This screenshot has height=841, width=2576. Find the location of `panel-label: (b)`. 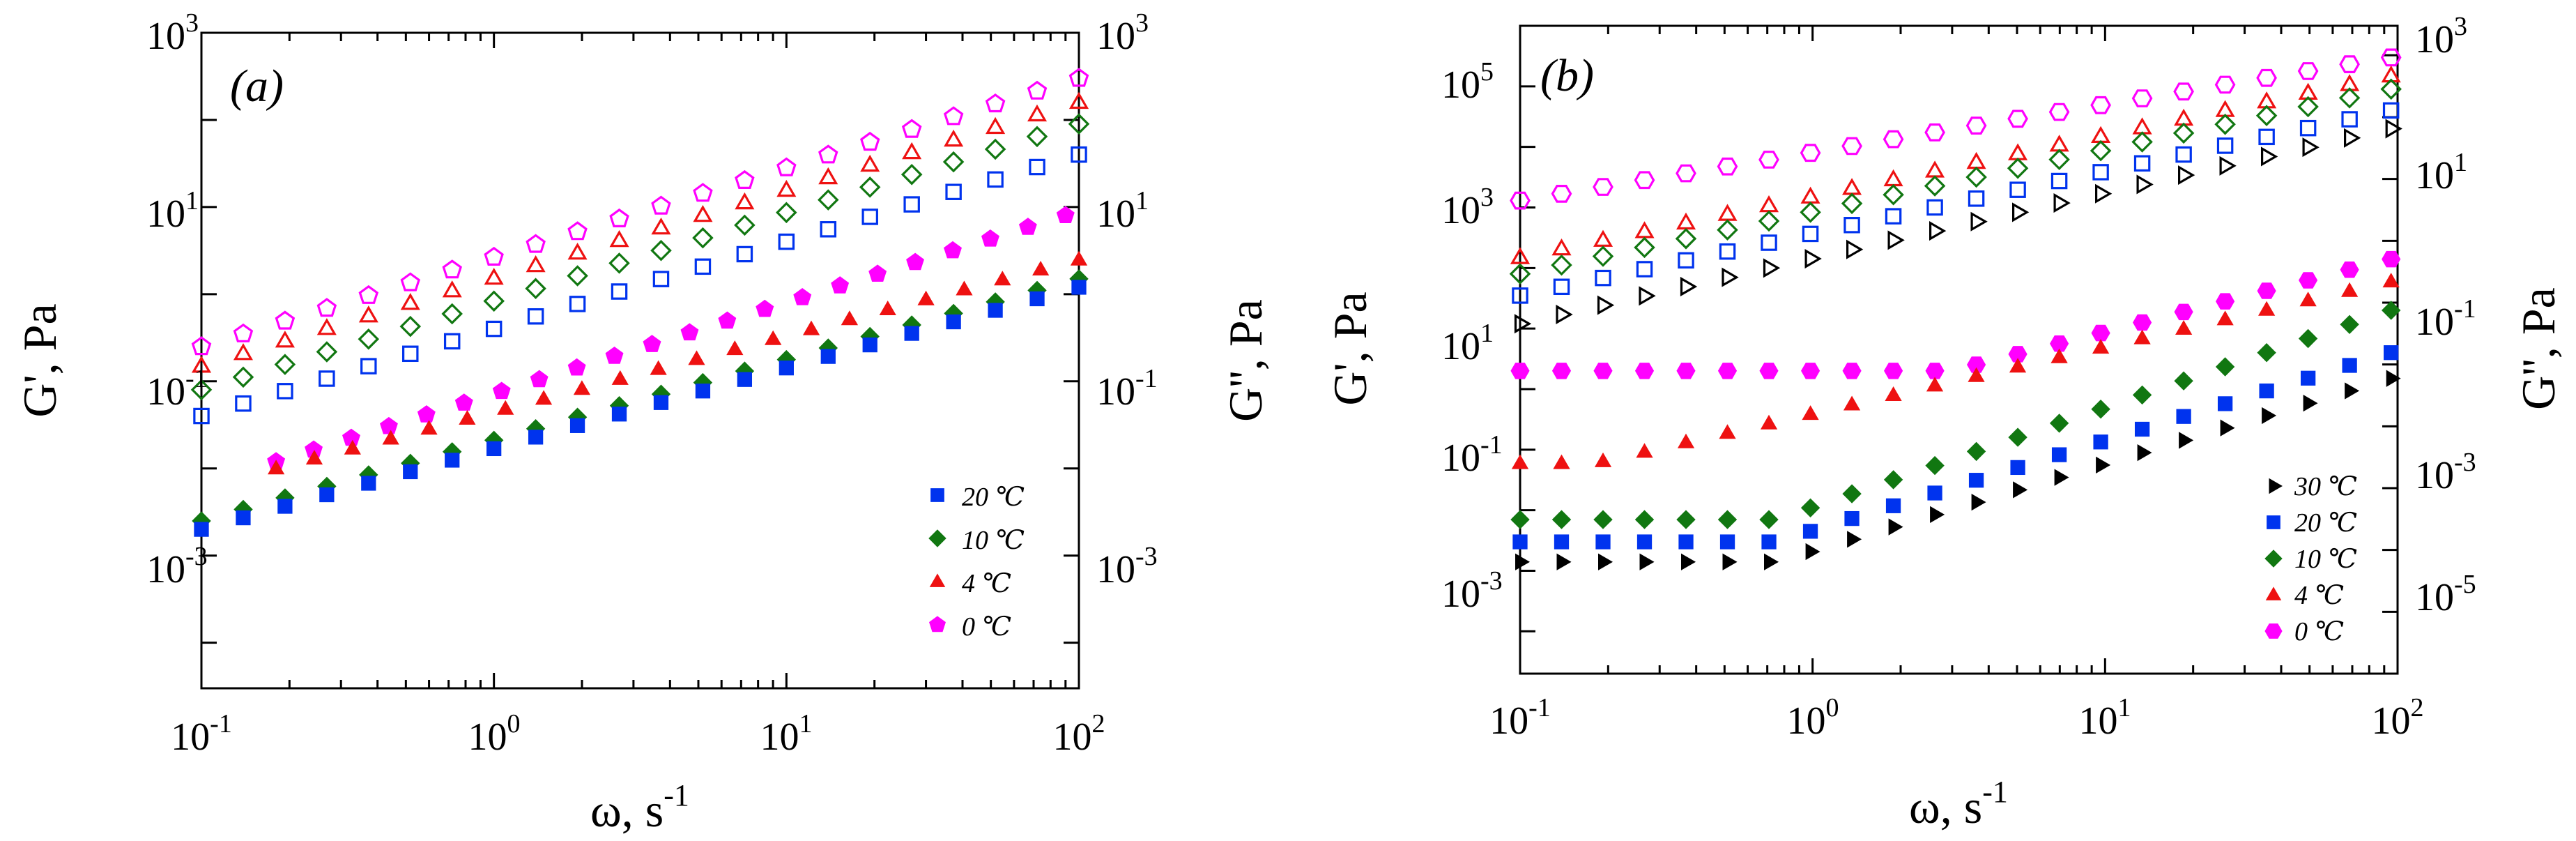

panel-label: (b) is located at coordinates (1567, 75).